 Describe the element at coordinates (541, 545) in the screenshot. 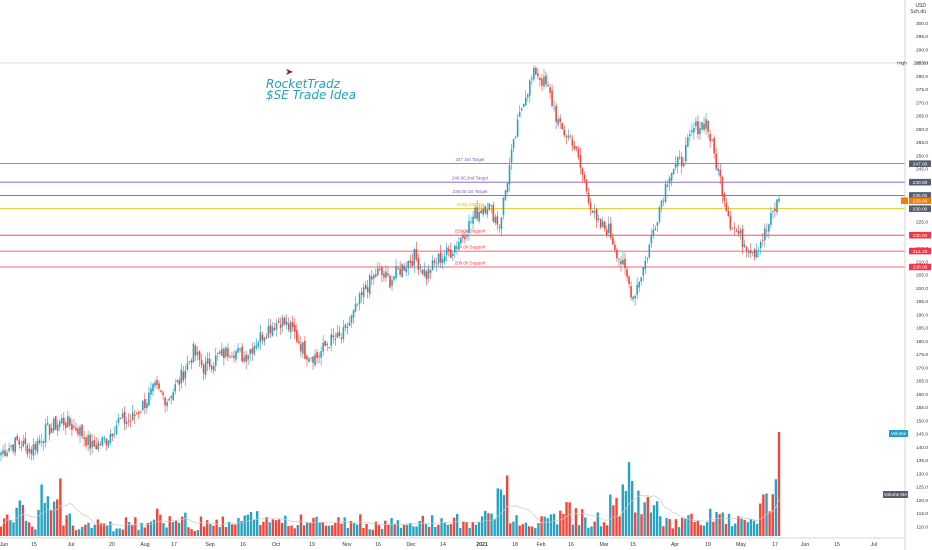

I see `time-tick-label: Feb` at that location.